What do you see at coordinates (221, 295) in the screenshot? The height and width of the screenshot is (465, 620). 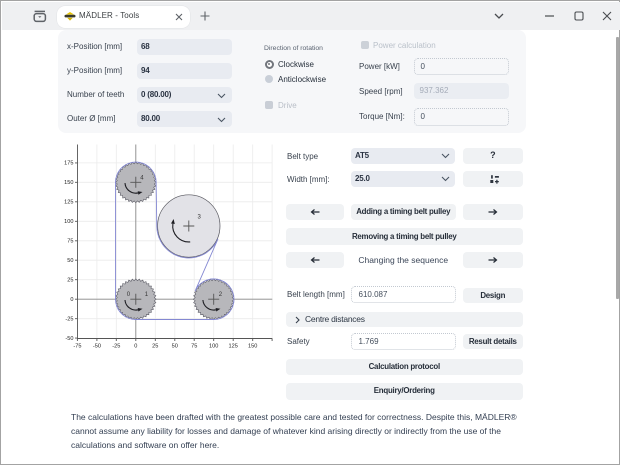 I see `svg-text: 2` at bounding box center [221, 295].